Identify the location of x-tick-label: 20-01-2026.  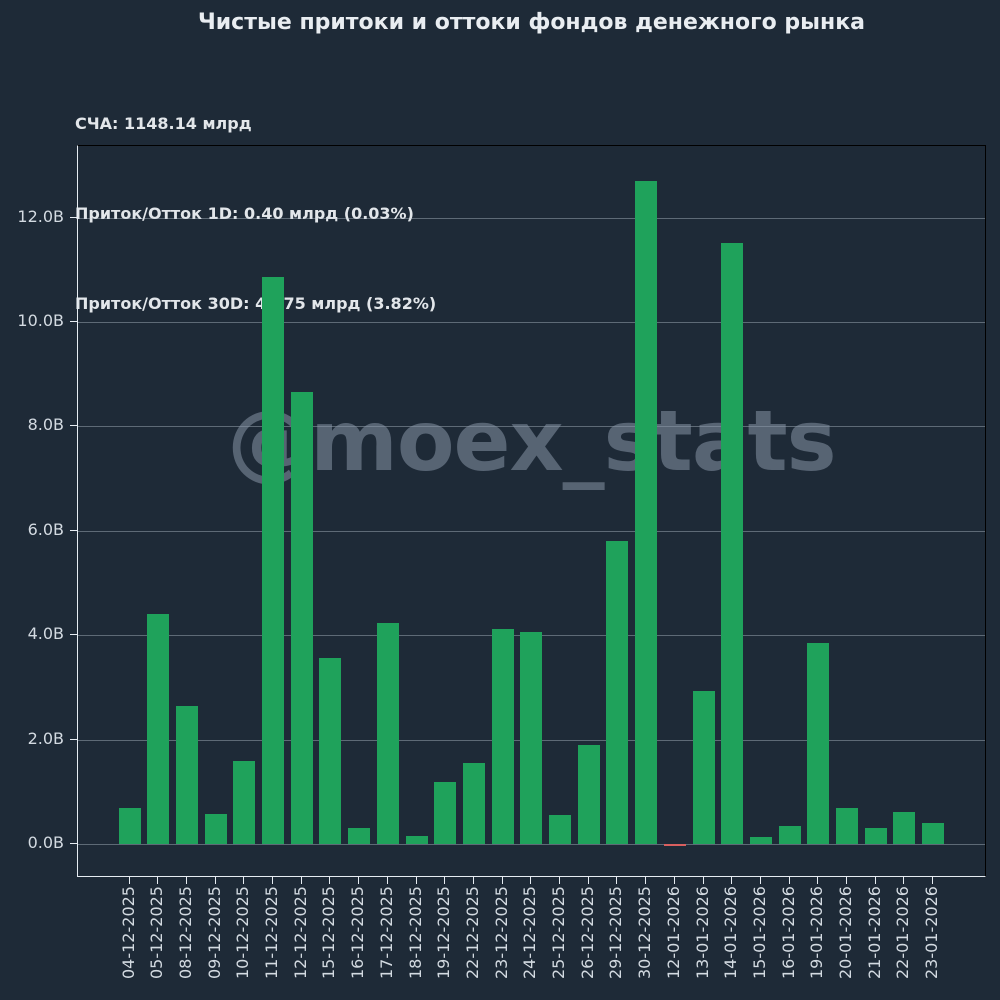
(845, 932).